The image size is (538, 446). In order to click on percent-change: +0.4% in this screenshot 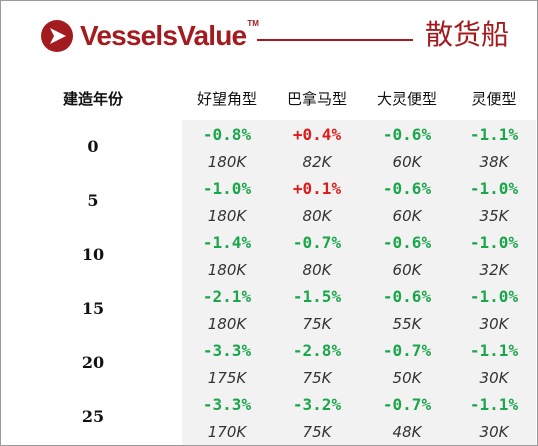, I will do `click(317, 134)`.